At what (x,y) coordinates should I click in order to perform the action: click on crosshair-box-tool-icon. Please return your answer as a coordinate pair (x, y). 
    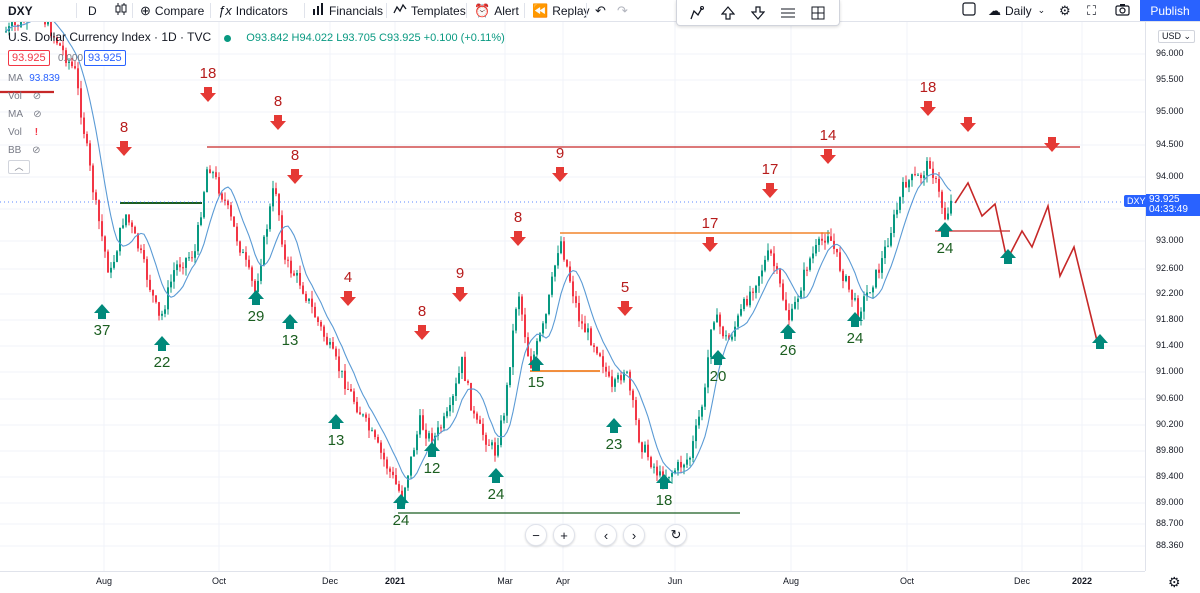
    Looking at the image, I should click on (818, 13).